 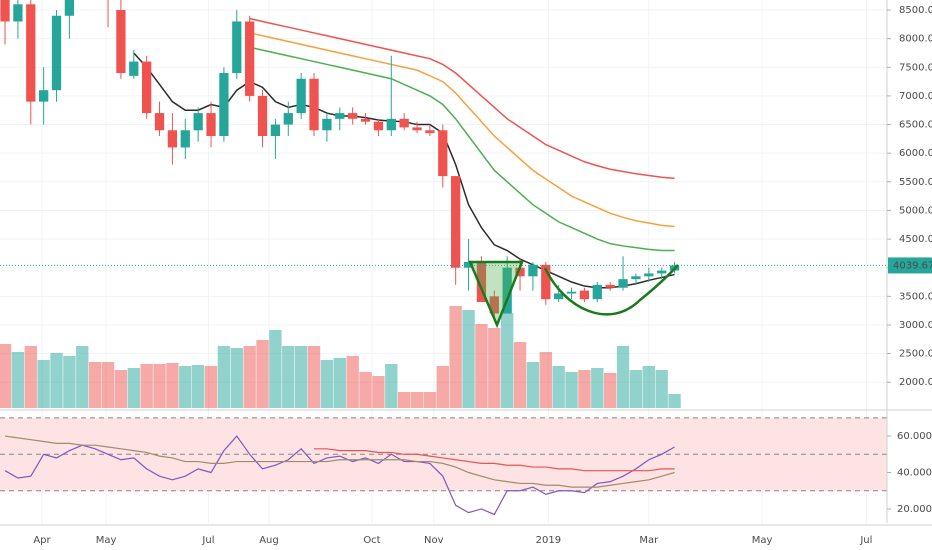 I want to click on triangle-drawing, so click(x=496, y=294).